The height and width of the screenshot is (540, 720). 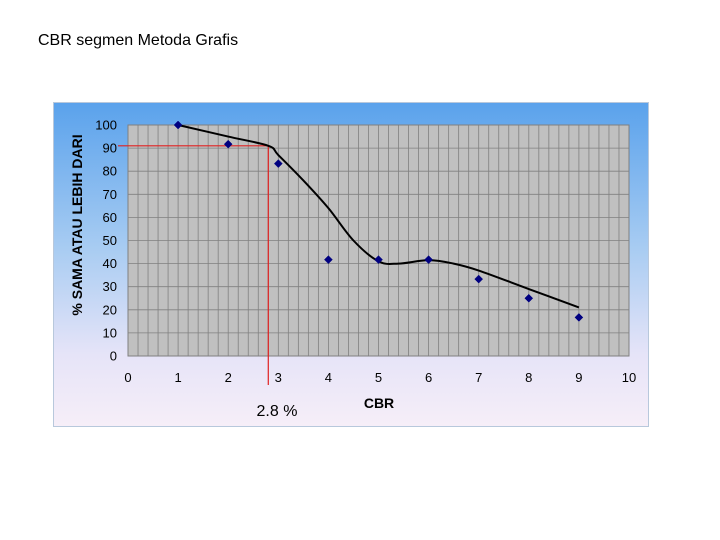 I want to click on y-tick-label: 90, so click(x=110, y=148).